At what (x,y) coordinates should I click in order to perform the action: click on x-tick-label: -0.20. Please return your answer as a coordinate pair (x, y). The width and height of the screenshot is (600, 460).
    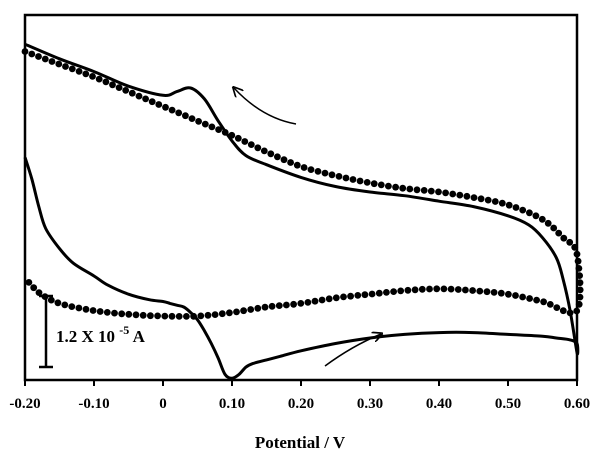
    Looking at the image, I should click on (24, 404).